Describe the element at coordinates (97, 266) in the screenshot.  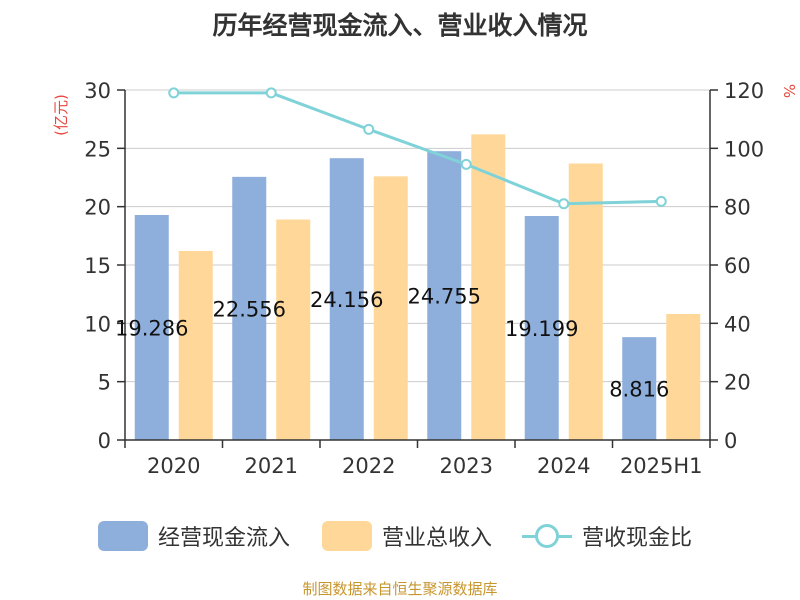
I see `left-tick-label: 15` at that location.